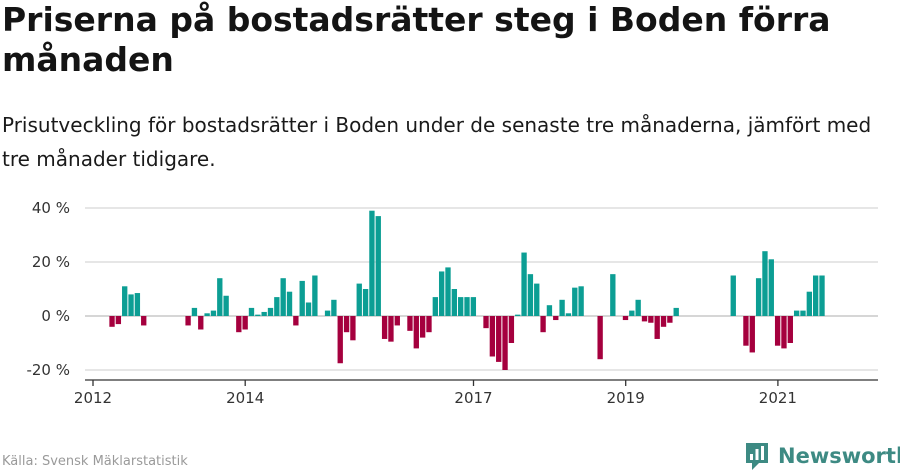 The image size is (900, 474). What do you see at coordinates (245, 398) in the screenshot?
I see `x-tick-label: 2014` at bounding box center [245, 398].